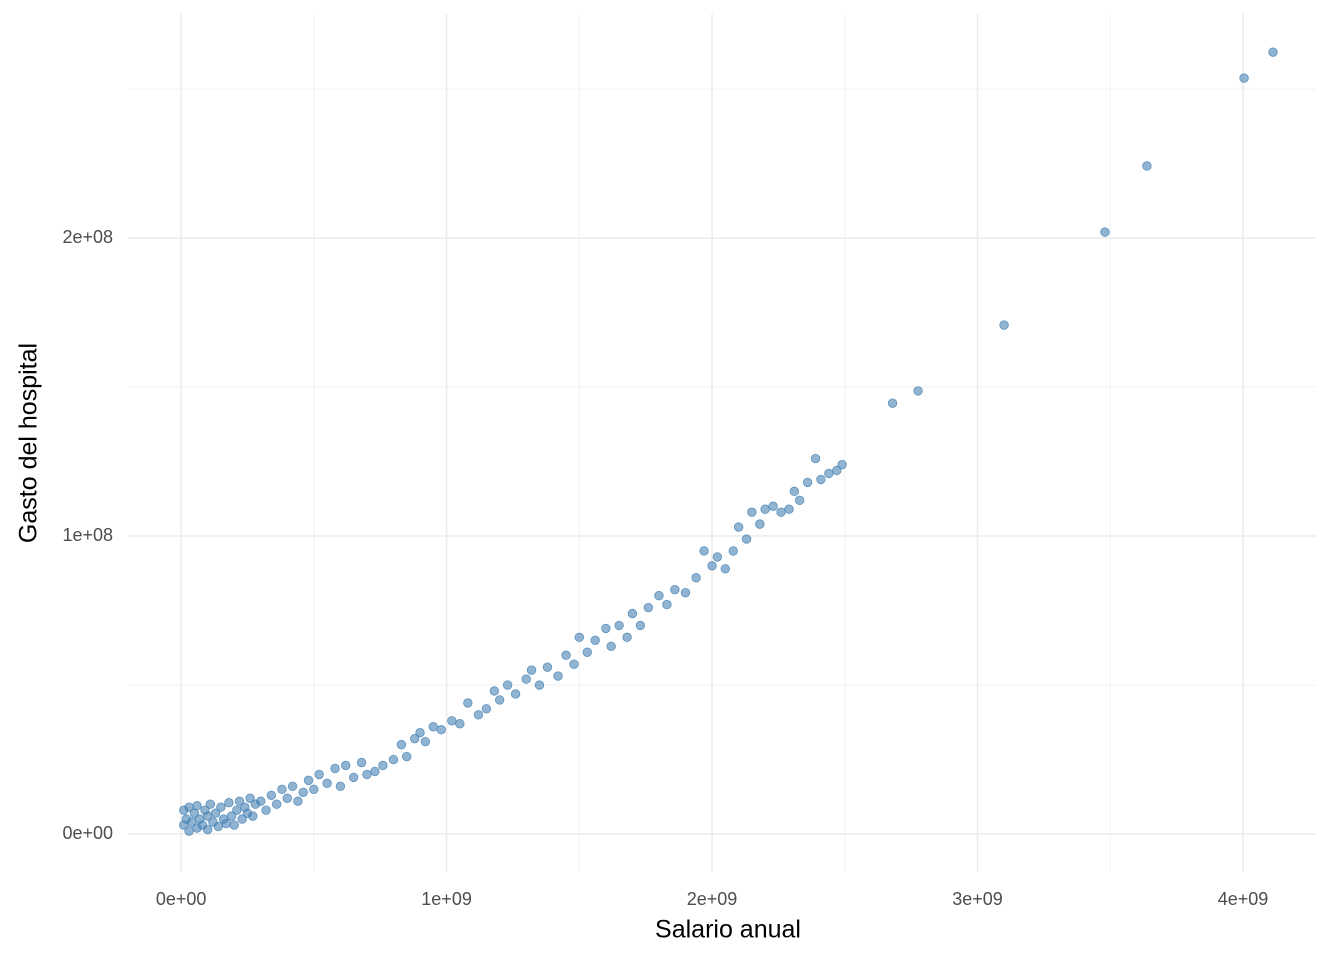  What do you see at coordinates (87, 237) in the screenshot?
I see `y-tick-label: 2e+08` at bounding box center [87, 237].